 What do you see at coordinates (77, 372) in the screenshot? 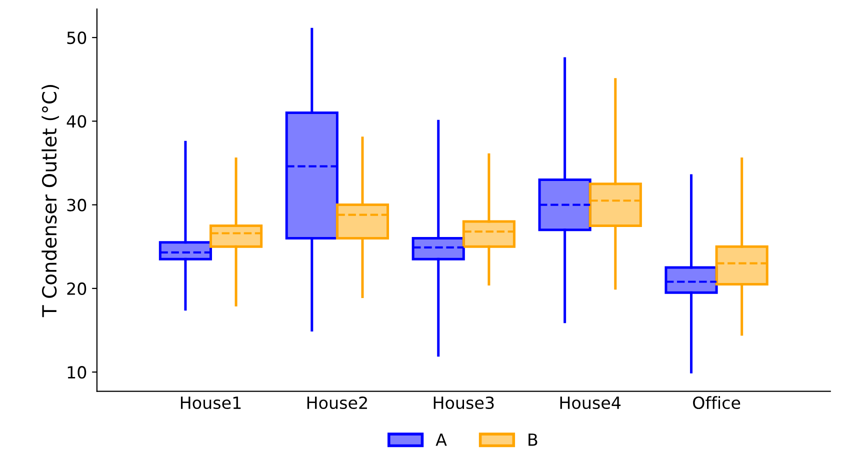
I see `y-tick-label: 10` at bounding box center [77, 372].